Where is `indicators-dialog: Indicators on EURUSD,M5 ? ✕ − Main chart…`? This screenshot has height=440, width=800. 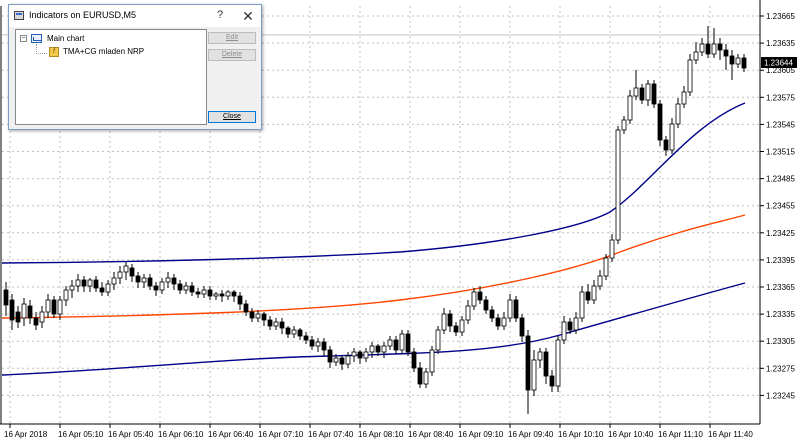
indicators-dialog: Indicators on EURUSD,M5 ? ✕ − Main chart… is located at coordinates (135, 67).